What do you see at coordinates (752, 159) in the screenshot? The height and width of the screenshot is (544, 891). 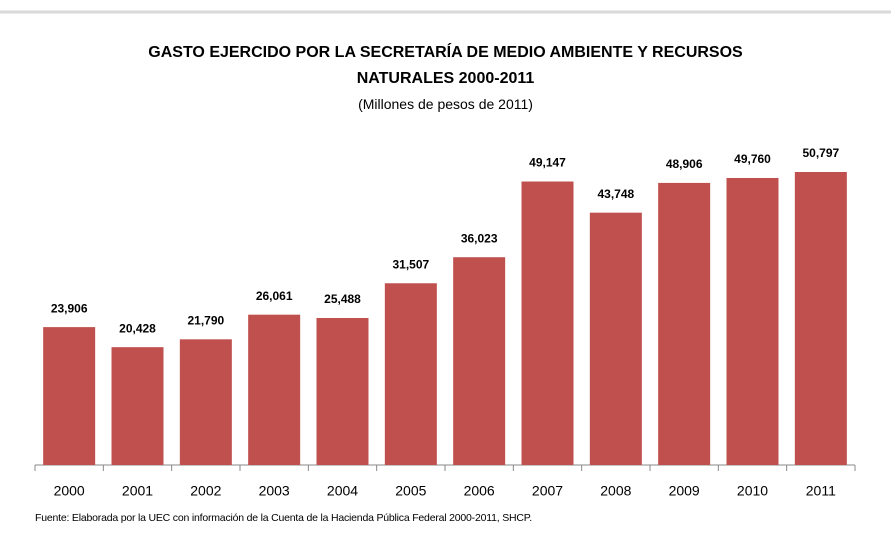 I see `value-label: 49,760` at bounding box center [752, 159].